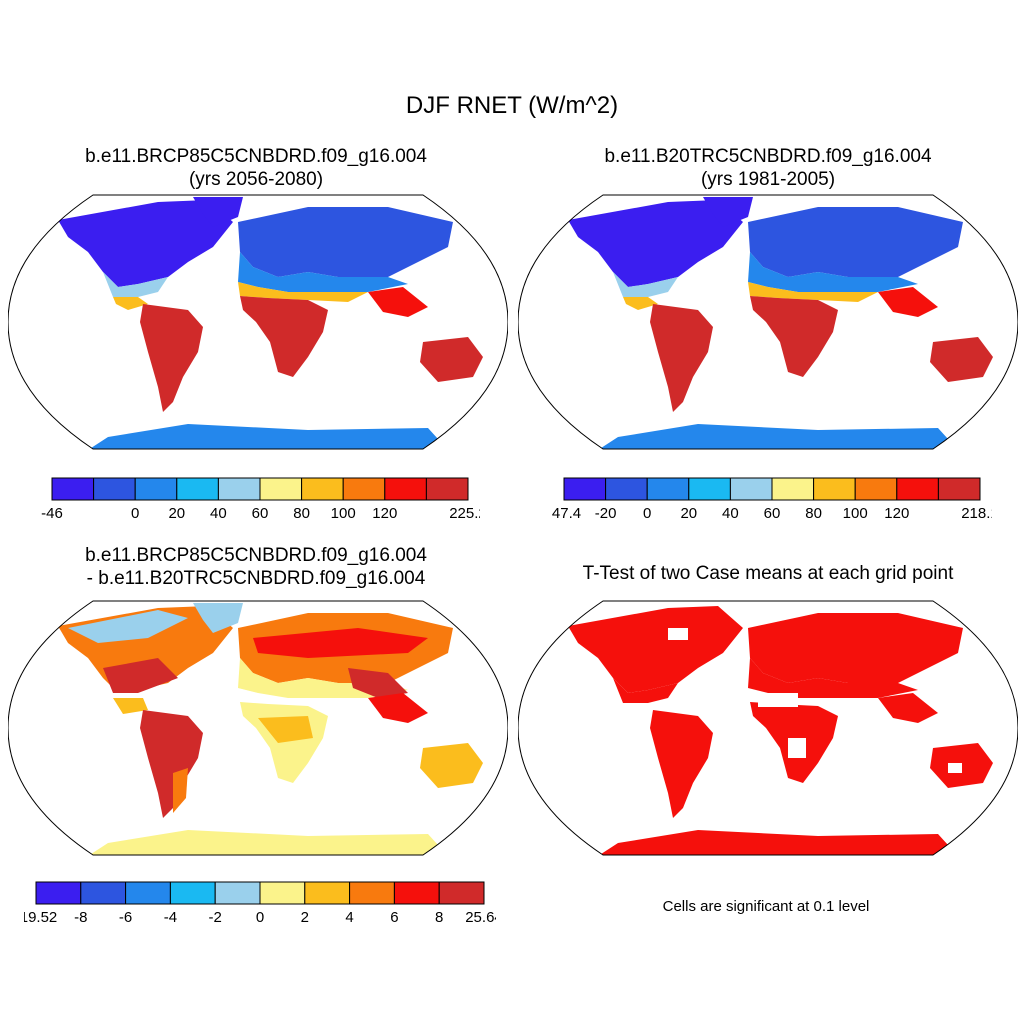  Describe the element at coordinates (815, 700) in the screenshot. I see `panel4-nonsignificant-gaps` at that location.